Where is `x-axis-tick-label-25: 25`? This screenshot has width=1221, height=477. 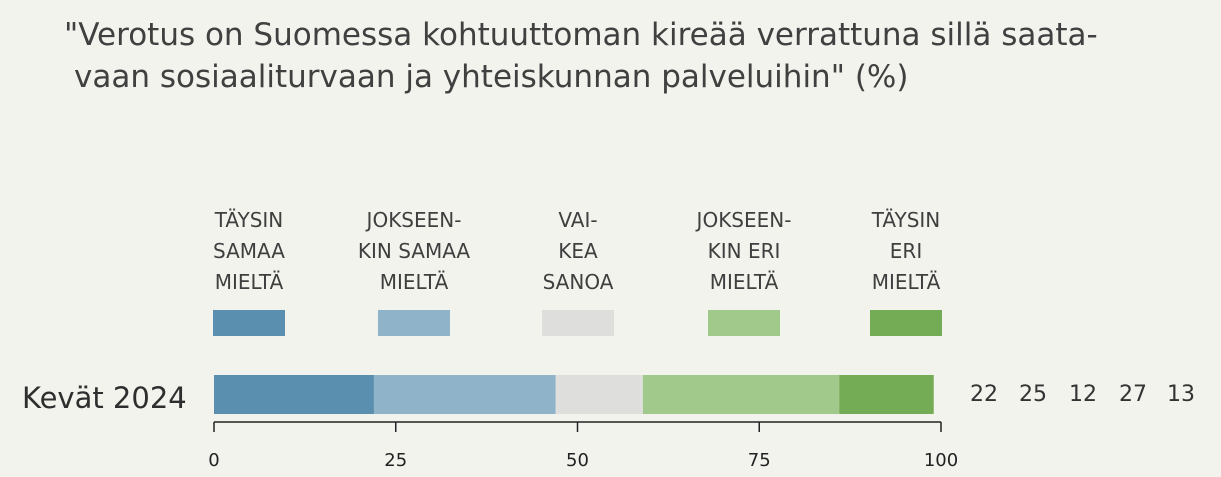
x-axis-tick-label-25: 25 is located at coordinates (395, 460).